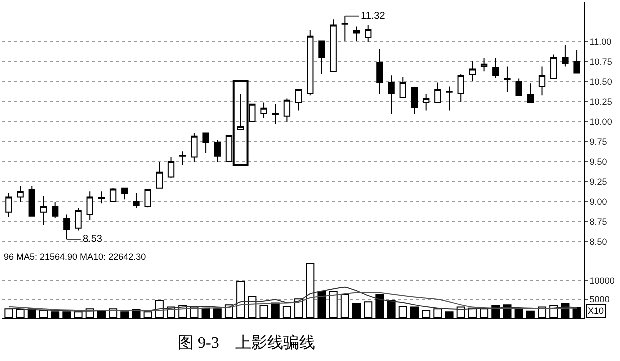 The width and height of the screenshot is (620, 361). I want to click on y-tick-label: 10.00, so click(601, 122).